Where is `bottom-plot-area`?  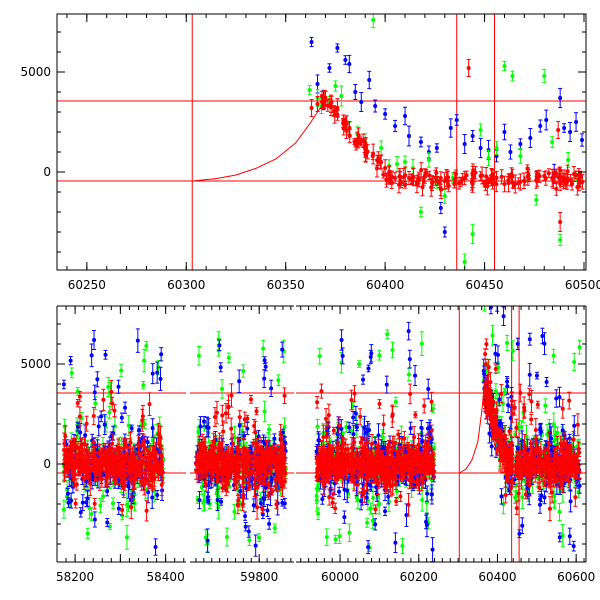
bottom-plot-area is located at coordinates (121, 442).